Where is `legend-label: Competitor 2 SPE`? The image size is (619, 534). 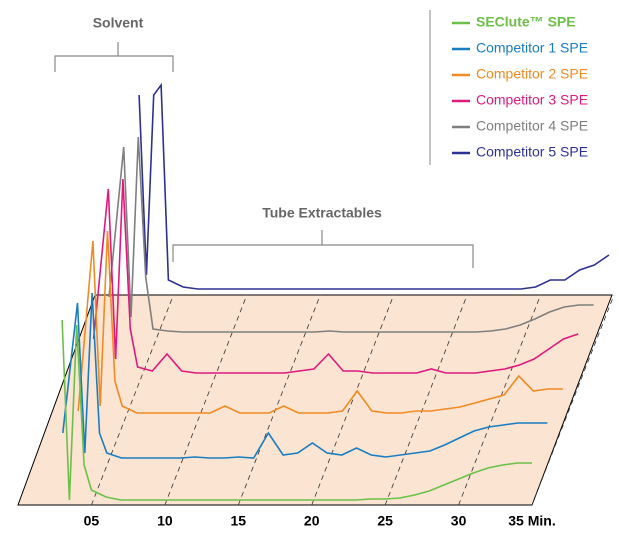
legend-label: Competitor 2 SPE is located at coordinates (532, 74).